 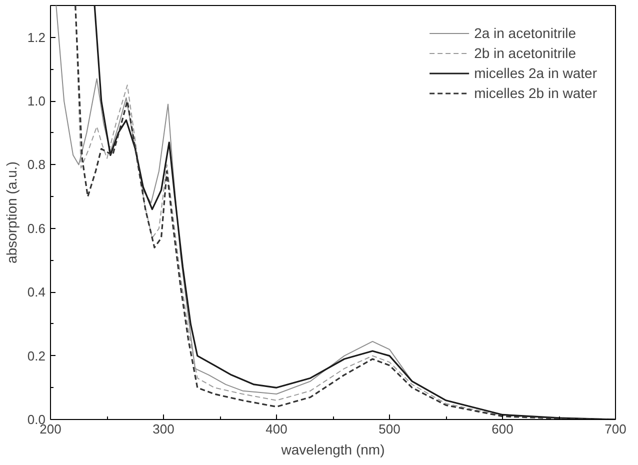 I want to click on legend-label: 2b in acetonitrile, so click(x=525, y=53).